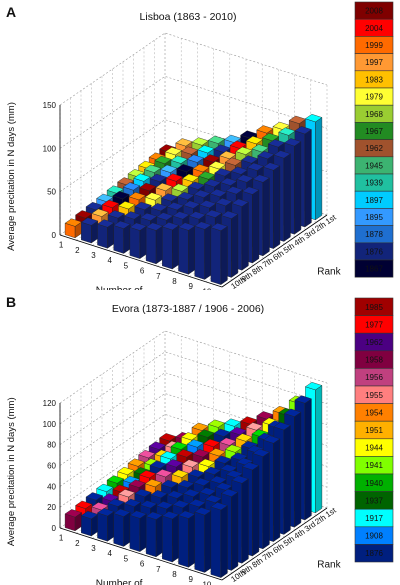 The image size is (400, 585). I want to click on chart-a-day-tick-label: 5, so click(126, 265).